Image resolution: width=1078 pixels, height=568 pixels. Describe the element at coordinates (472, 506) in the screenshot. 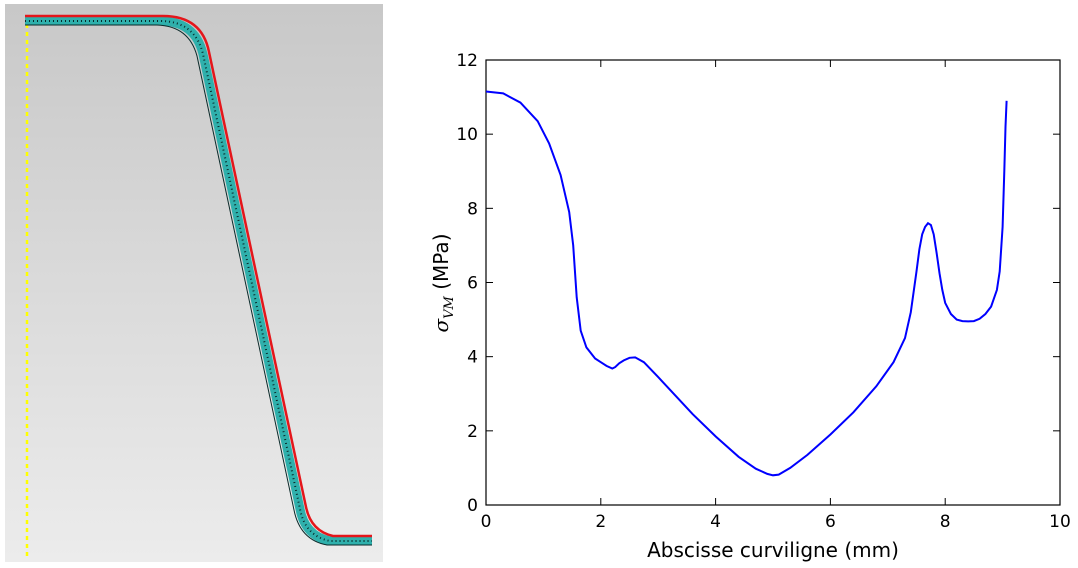

I see `y-tick-label: 0` at that location.